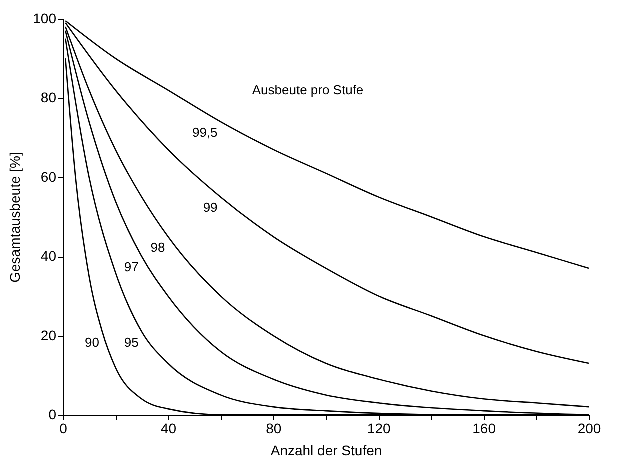 The height and width of the screenshot is (466, 621). I want to click on x-tick-label: 80, so click(274, 428).